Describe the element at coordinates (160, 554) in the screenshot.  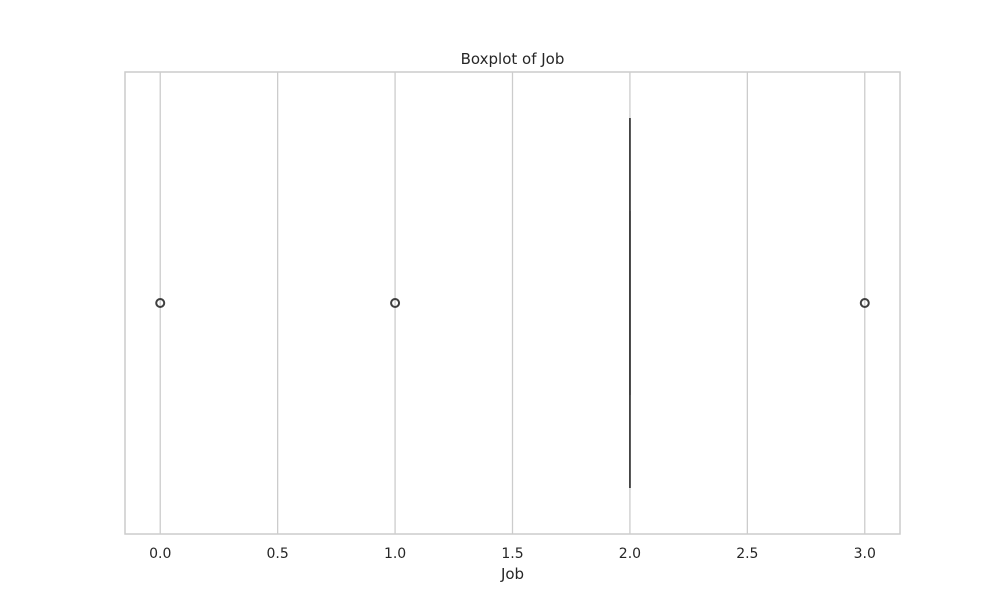
I see `x-tick-label: 0.0` at that location.